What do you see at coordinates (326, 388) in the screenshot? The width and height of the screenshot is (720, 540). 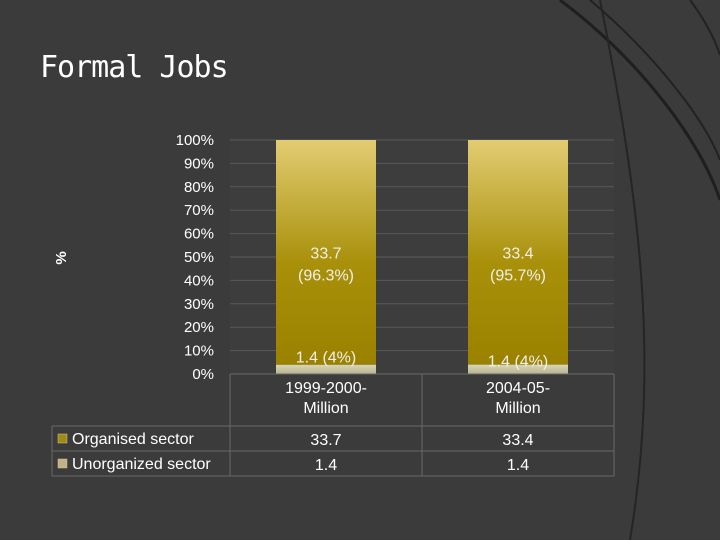 I see `category-label: 1999-2000-` at bounding box center [326, 388].